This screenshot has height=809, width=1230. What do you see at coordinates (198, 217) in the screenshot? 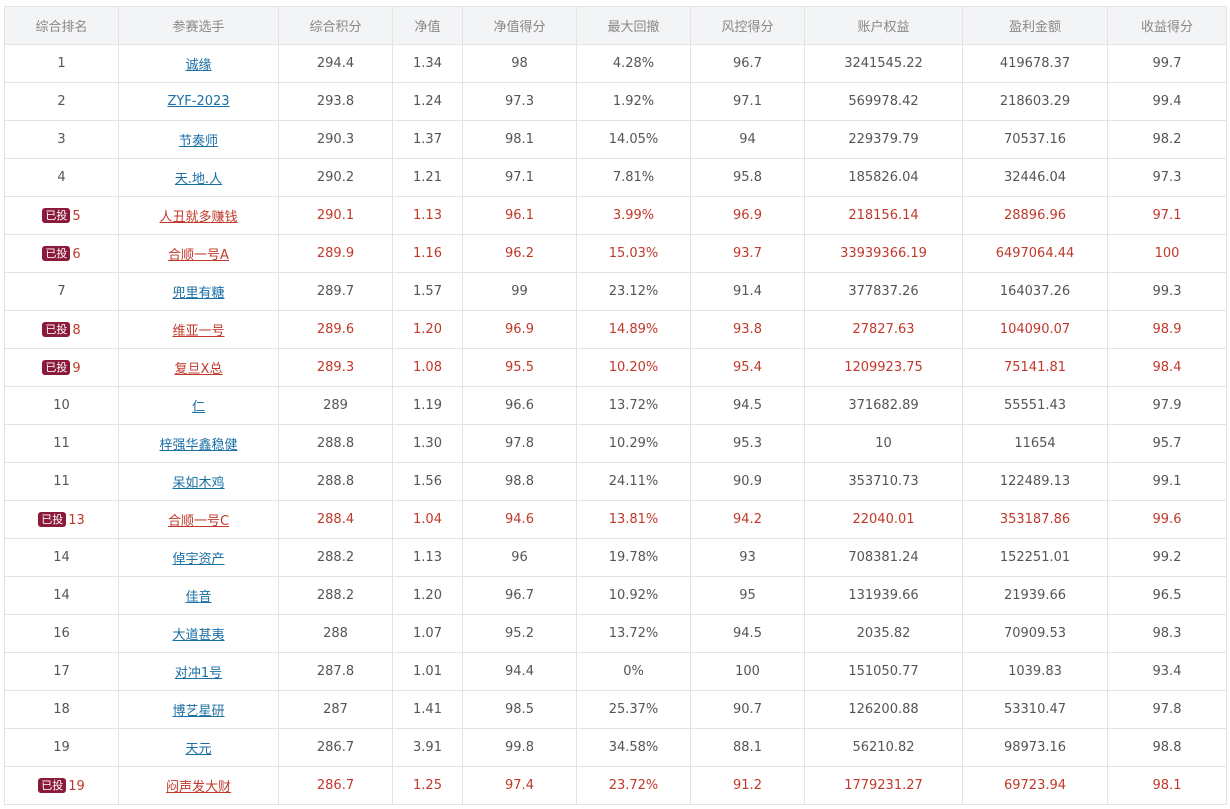
I see `player-name-link: 人丑就多赚钱` at bounding box center [198, 217].